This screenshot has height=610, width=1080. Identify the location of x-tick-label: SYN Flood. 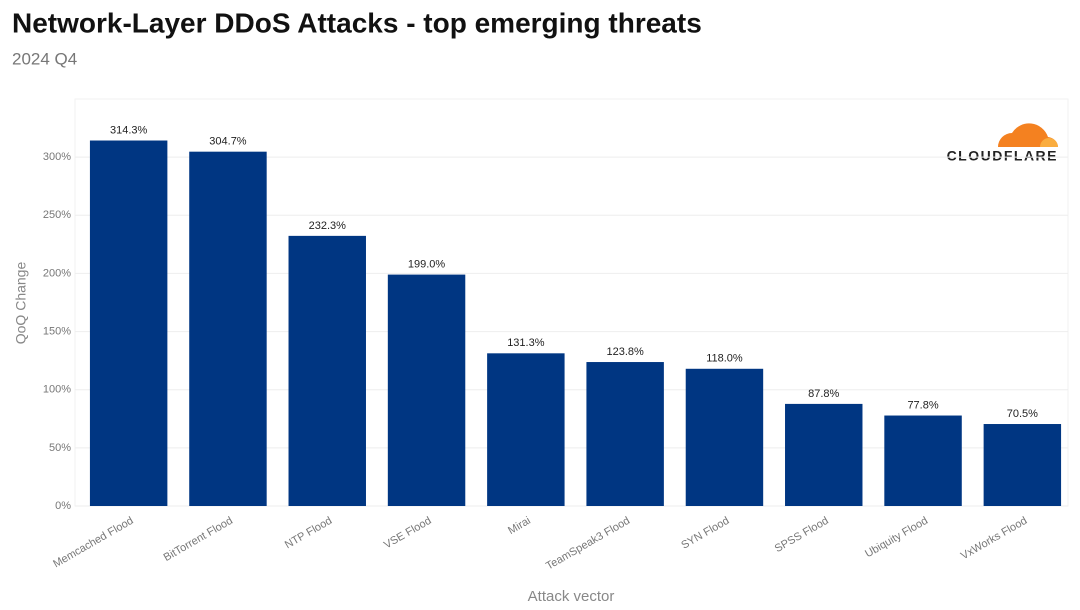
(705, 533).